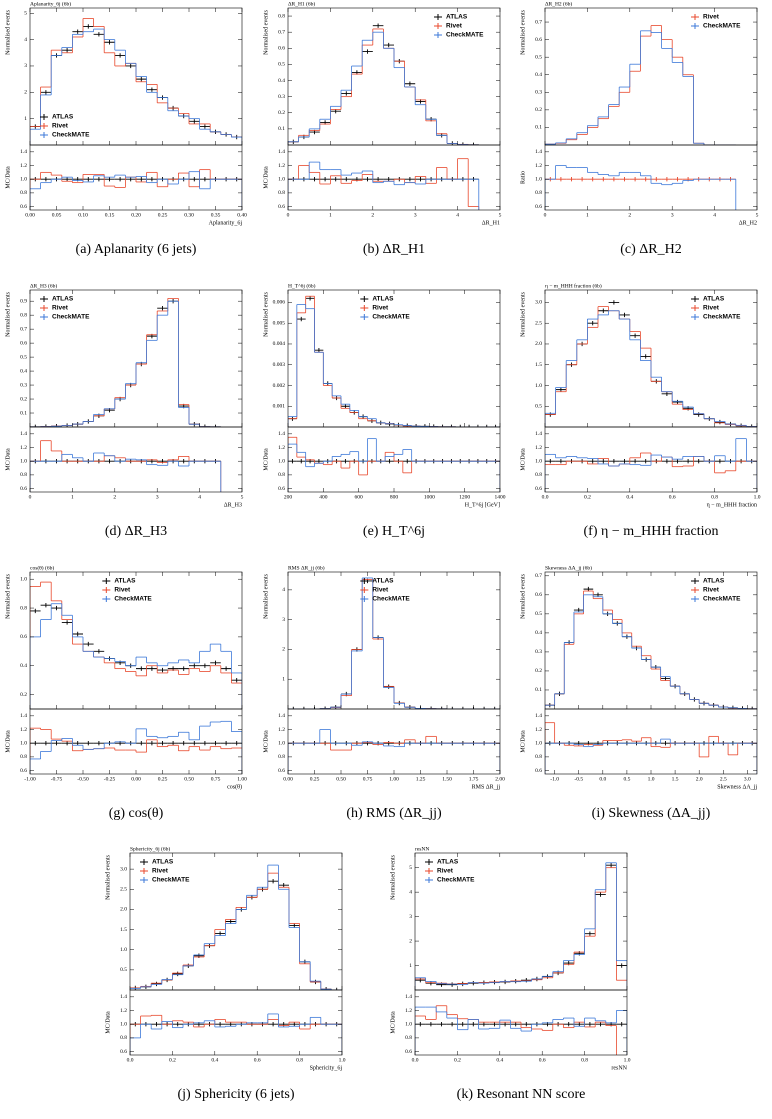  I want to click on x-axis-label: H_T^6j [GeV], so click(482, 505).